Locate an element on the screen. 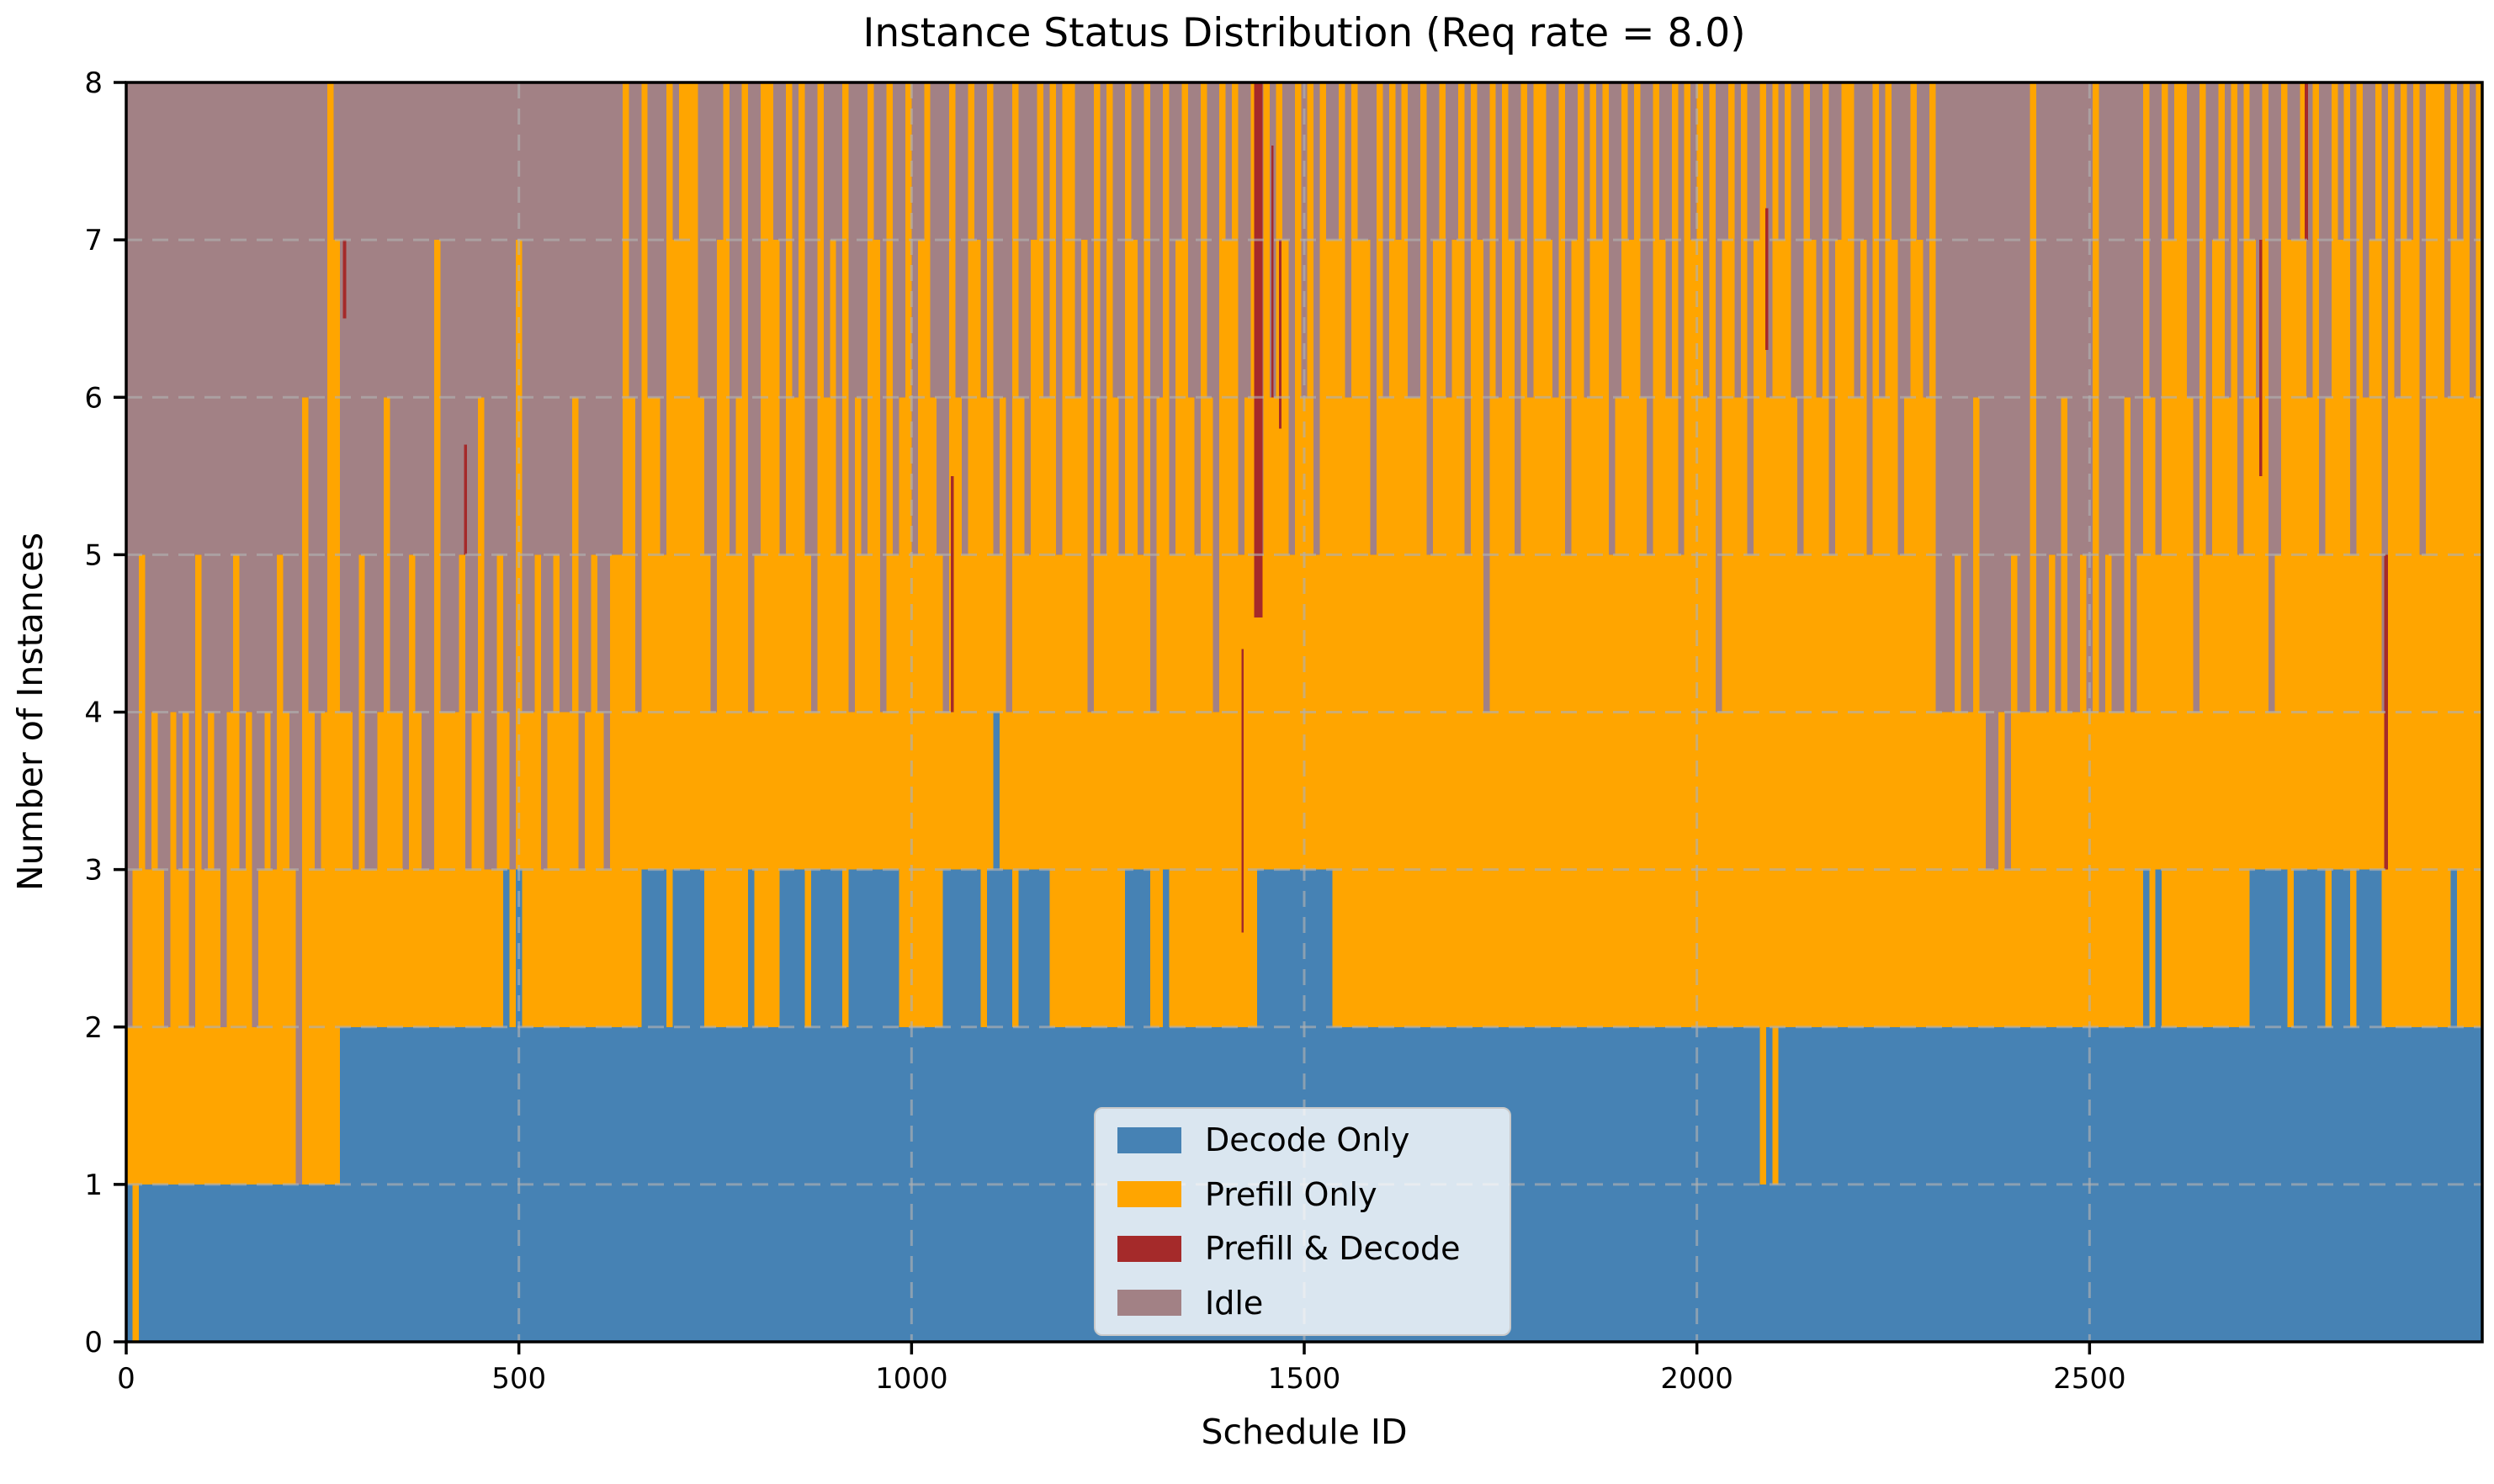 Image resolution: width=2494 pixels, height=1484 pixels. legend-label-prefill-only: Prefill Only is located at coordinates (1291, 1194).